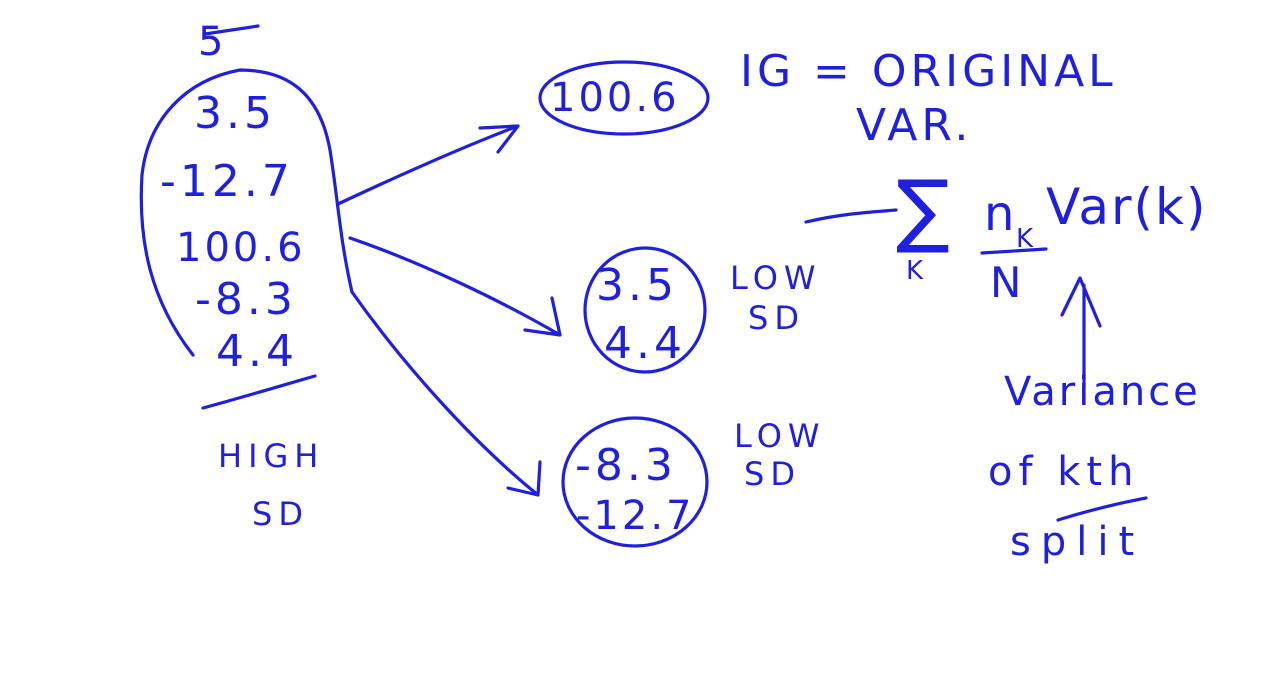 The image size is (1280, 685). I want to click on left-value-2: -12.7, so click(227, 181).